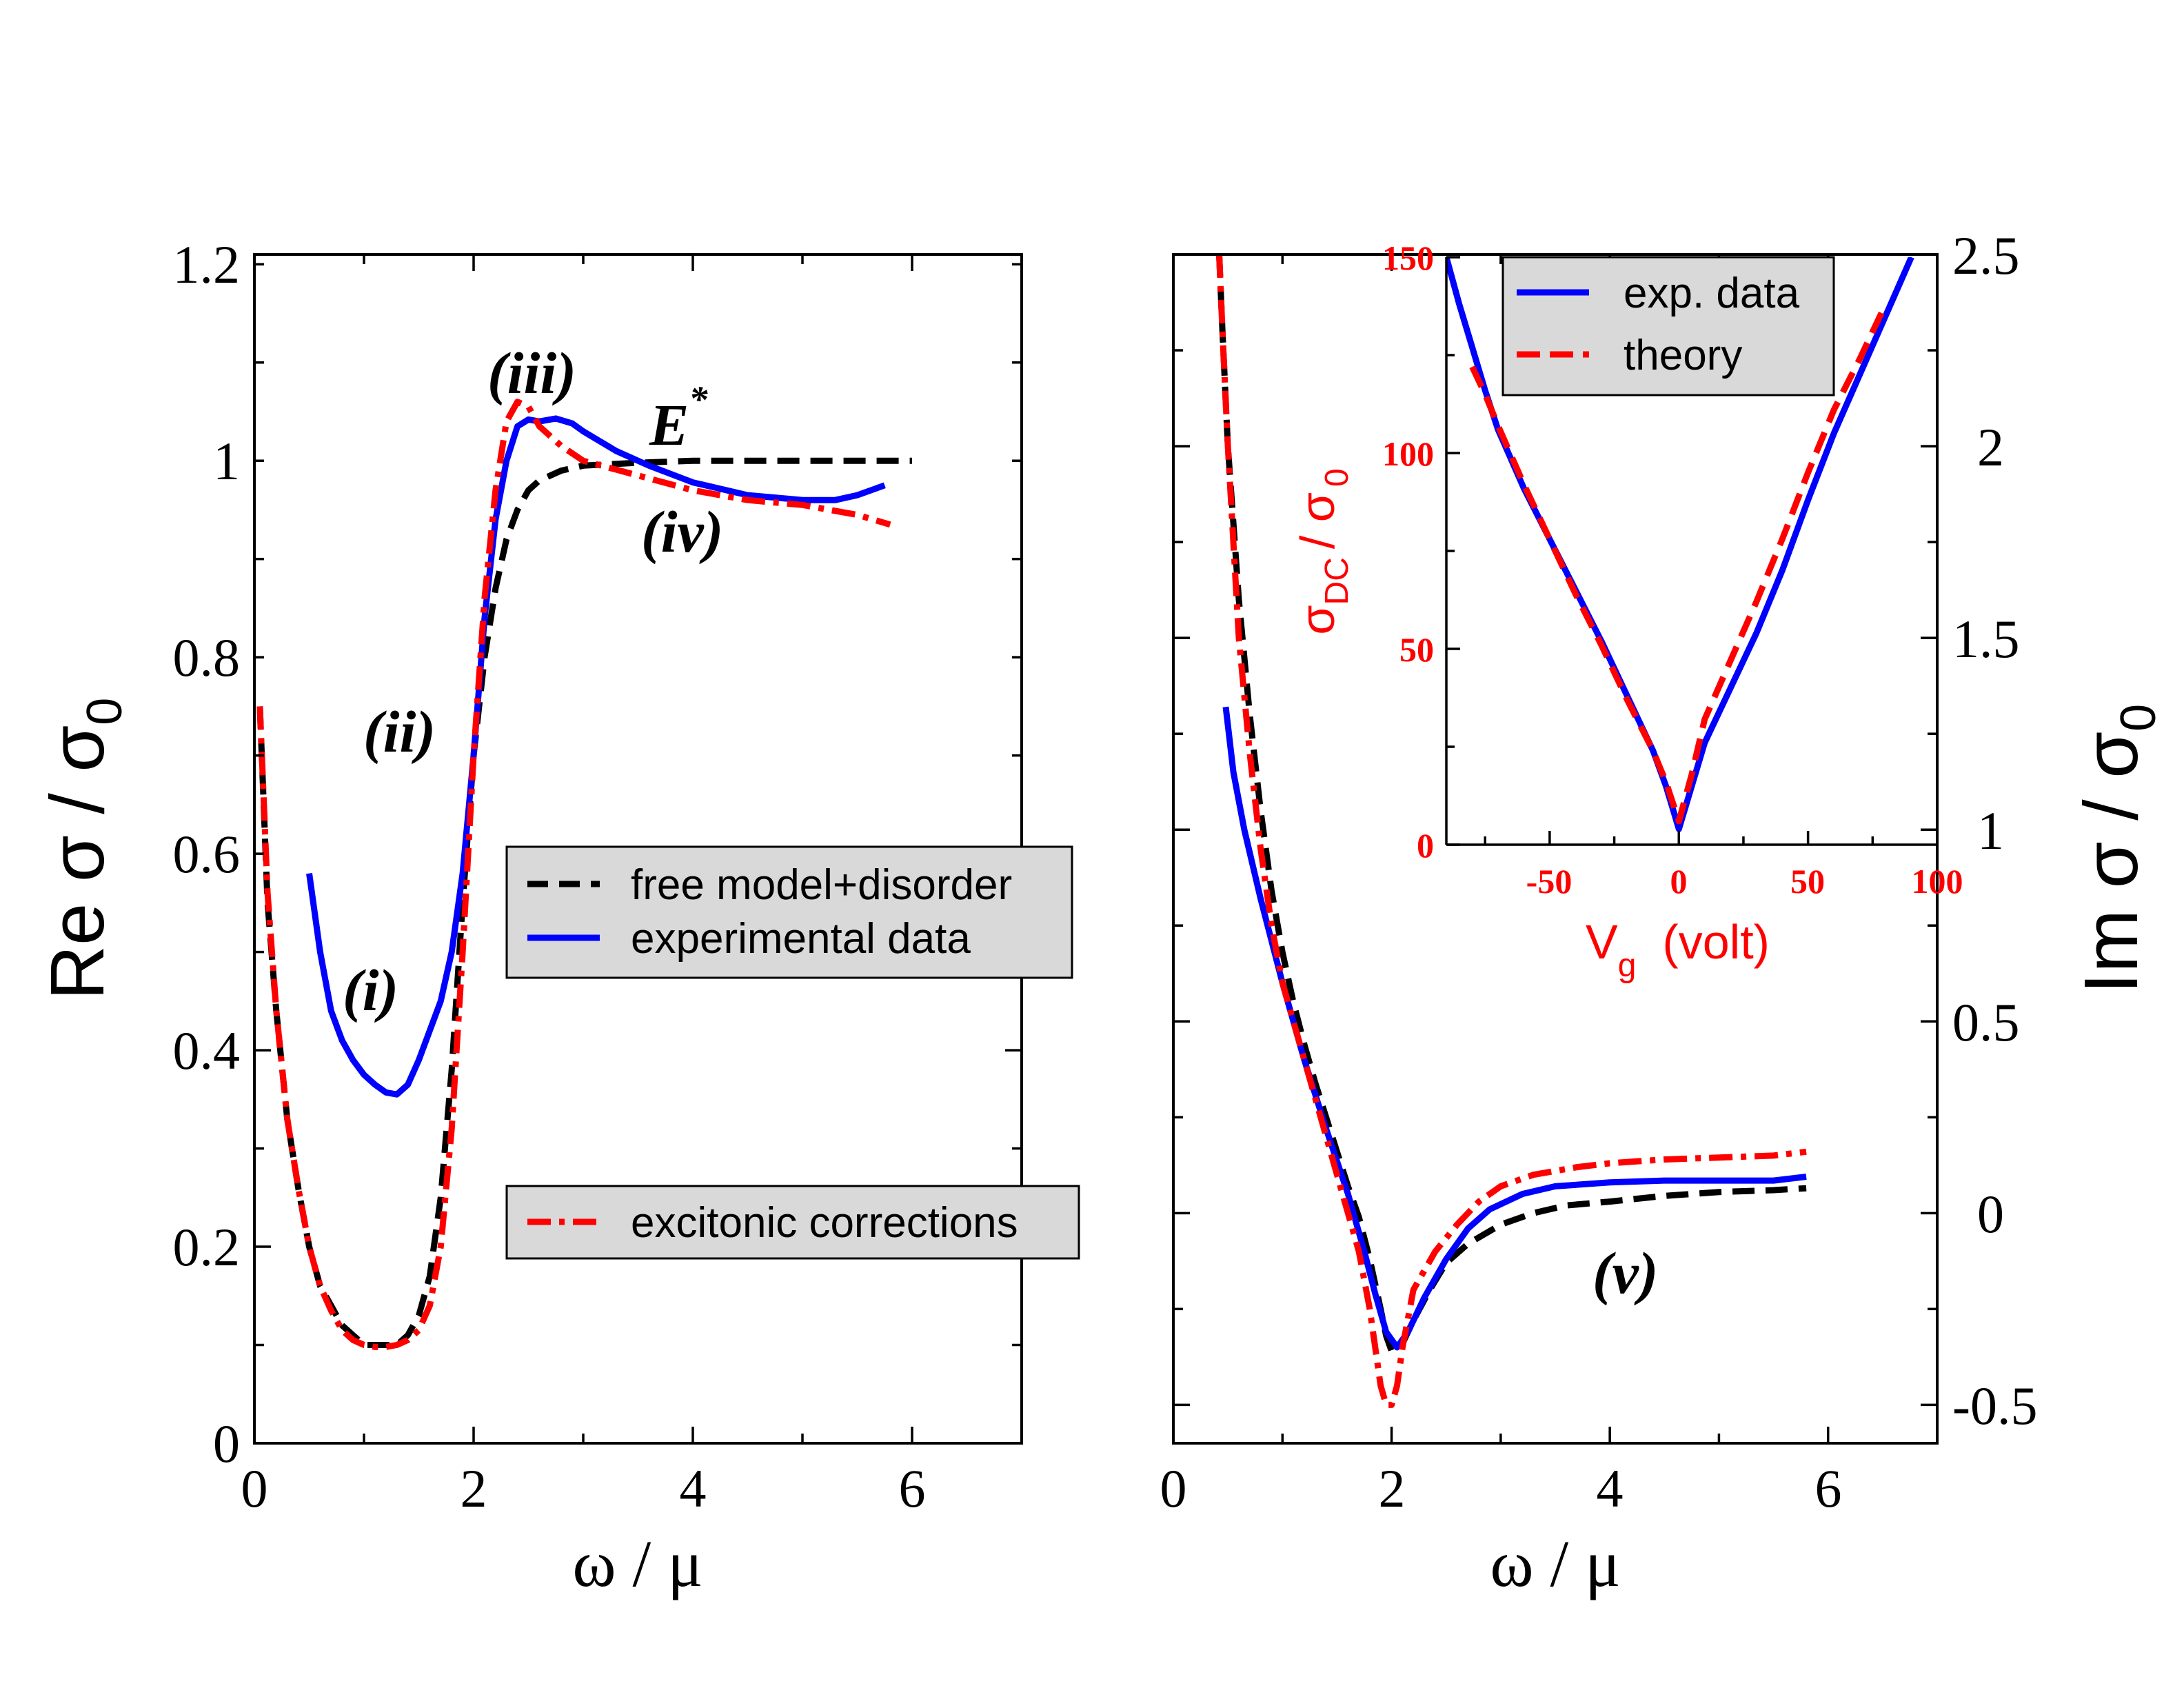 The width and height of the screenshot is (2184, 1688). I want to click on right-x-tick-labels: 0 2 4 6, so click(1501, 1488).